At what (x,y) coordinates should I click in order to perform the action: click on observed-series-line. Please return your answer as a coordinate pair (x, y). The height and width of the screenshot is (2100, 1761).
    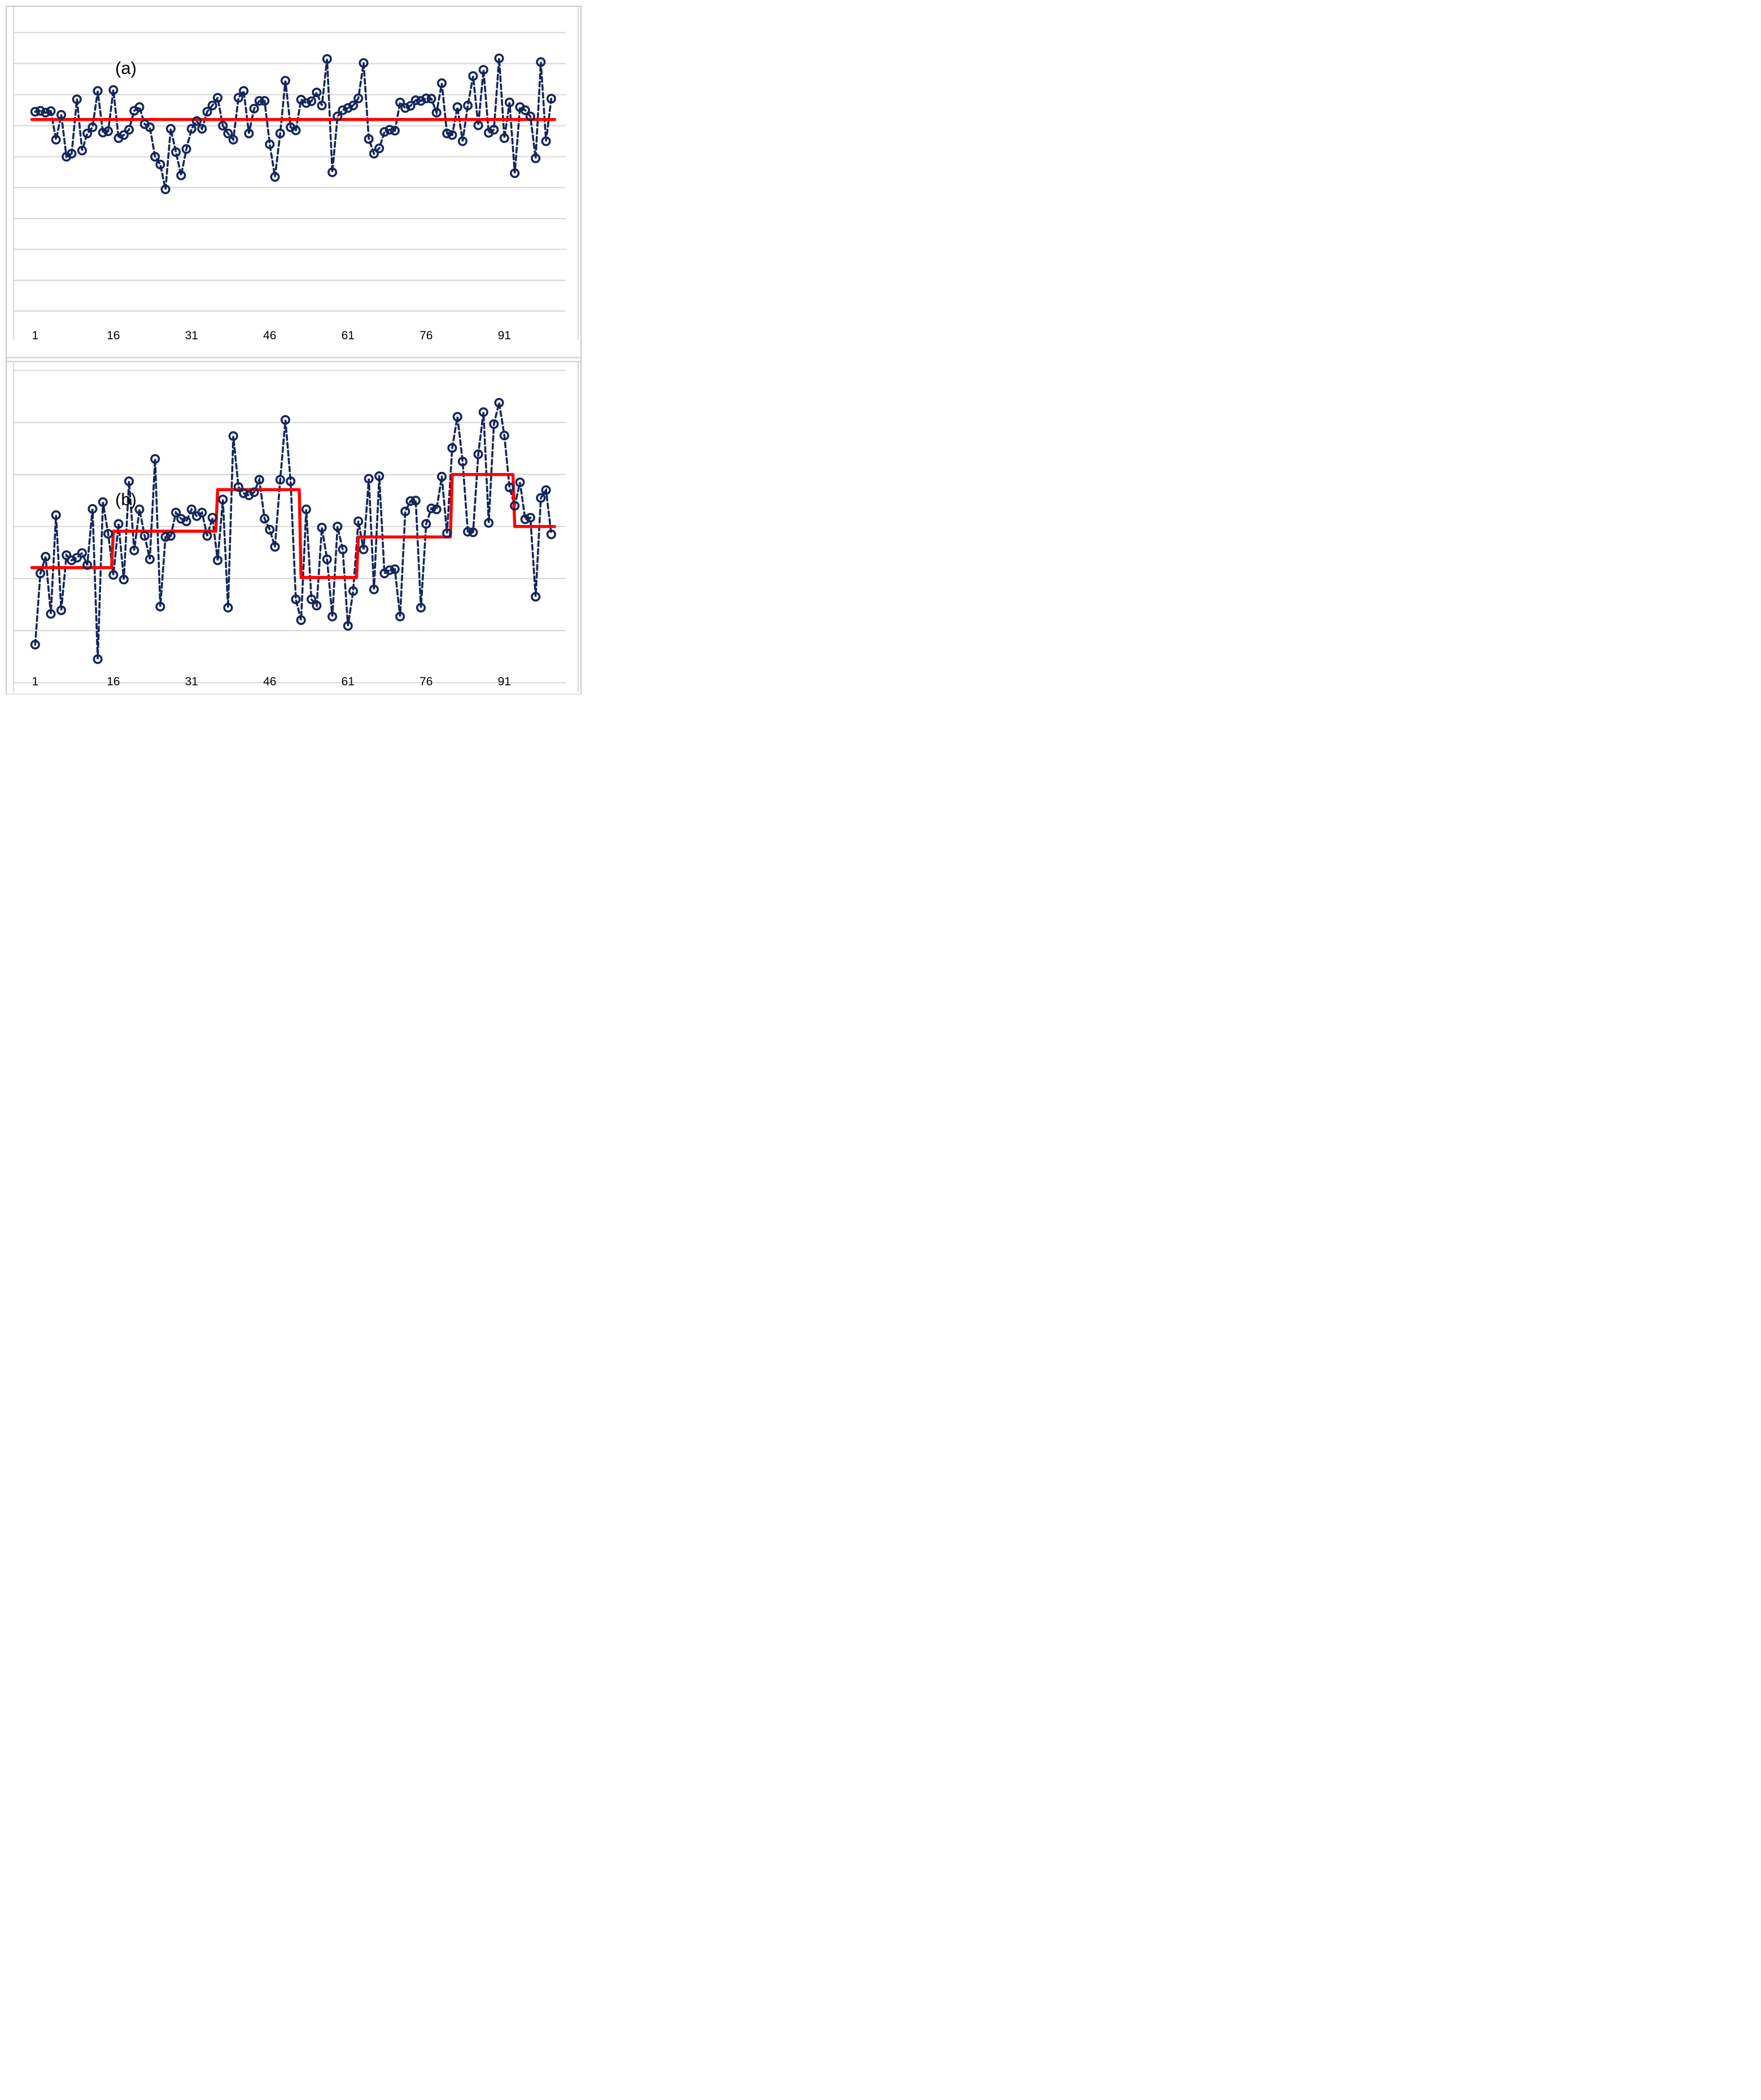
    Looking at the image, I should click on (293, 530).